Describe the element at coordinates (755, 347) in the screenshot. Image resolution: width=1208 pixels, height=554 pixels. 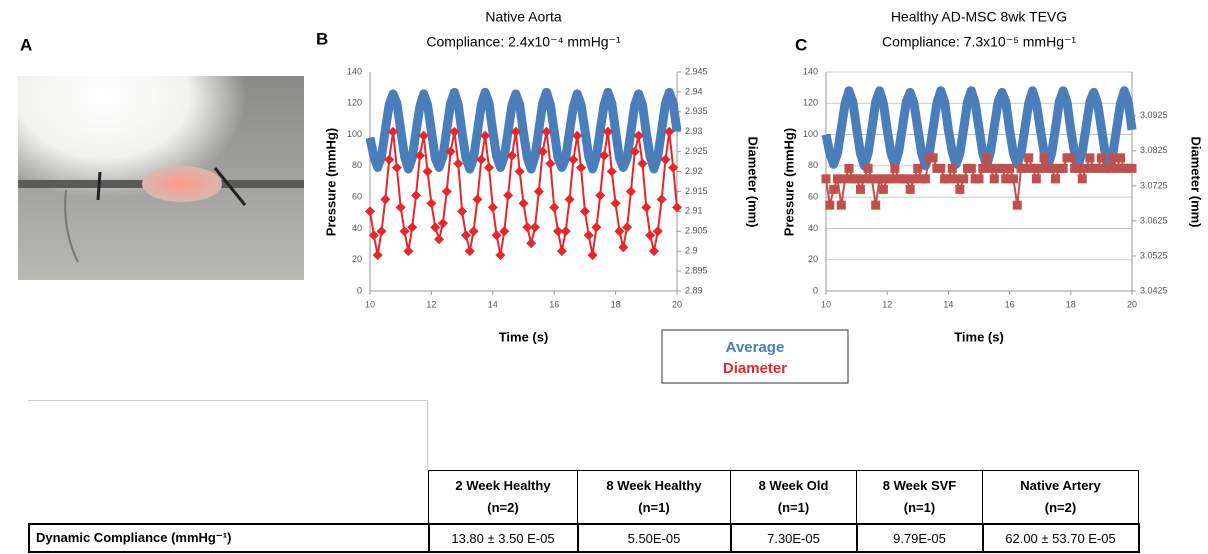
I see `legend-entry: Average` at that location.